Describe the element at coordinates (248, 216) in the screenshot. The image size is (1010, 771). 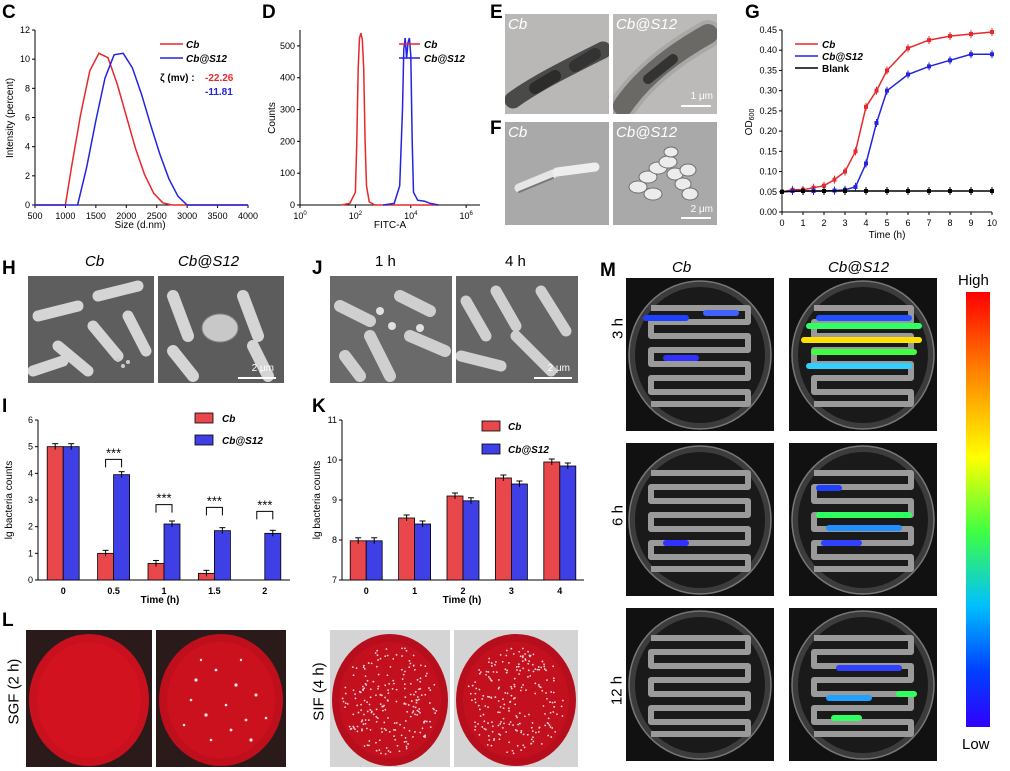
I see `c-xtick-label: 4000` at that location.